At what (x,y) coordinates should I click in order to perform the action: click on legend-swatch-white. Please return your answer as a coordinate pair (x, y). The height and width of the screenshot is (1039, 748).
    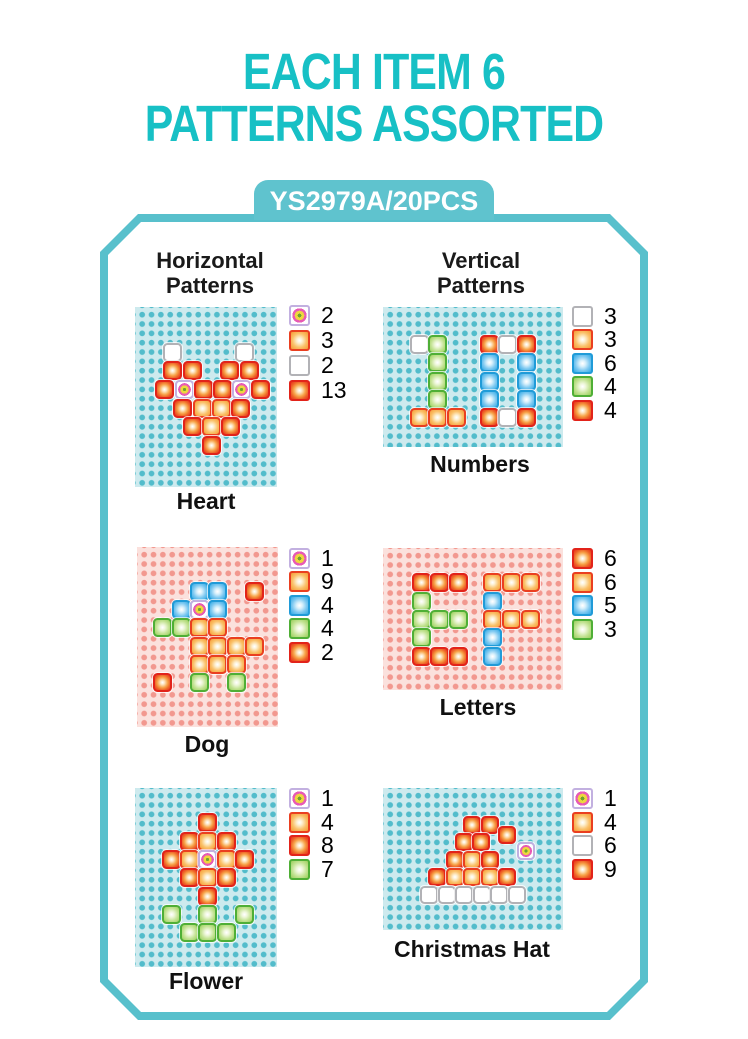
    Looking at the image, I should click on (299, 365).